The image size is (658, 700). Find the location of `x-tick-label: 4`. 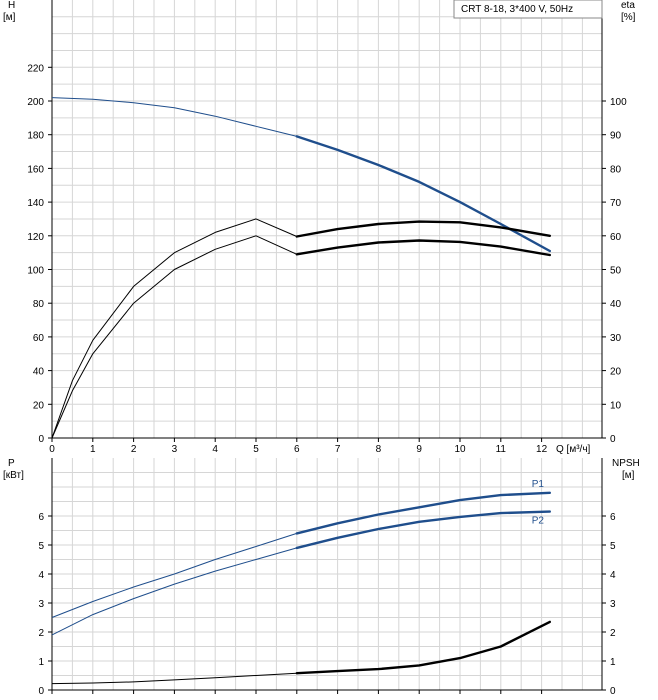

x-tick-label: 4 is located at coordinates (215, 449).